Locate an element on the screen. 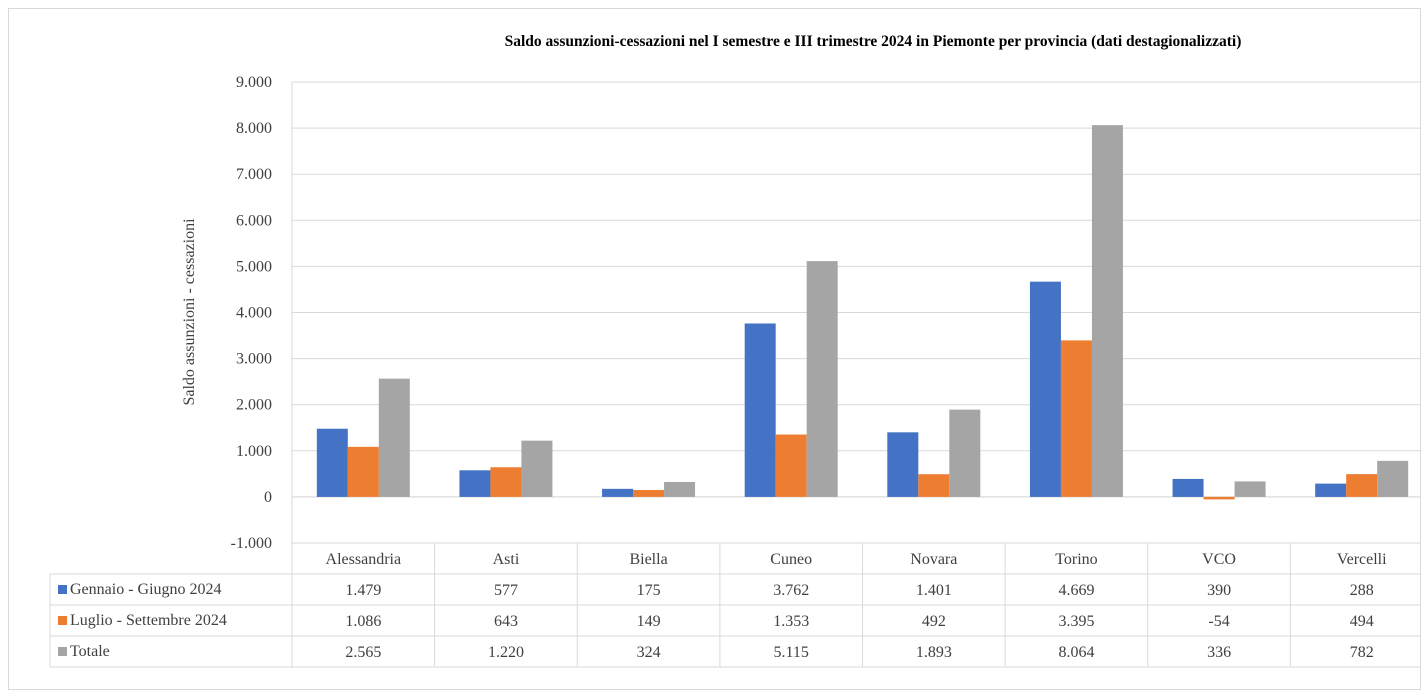  category-label: Biella is located at coordinates (648, 559).